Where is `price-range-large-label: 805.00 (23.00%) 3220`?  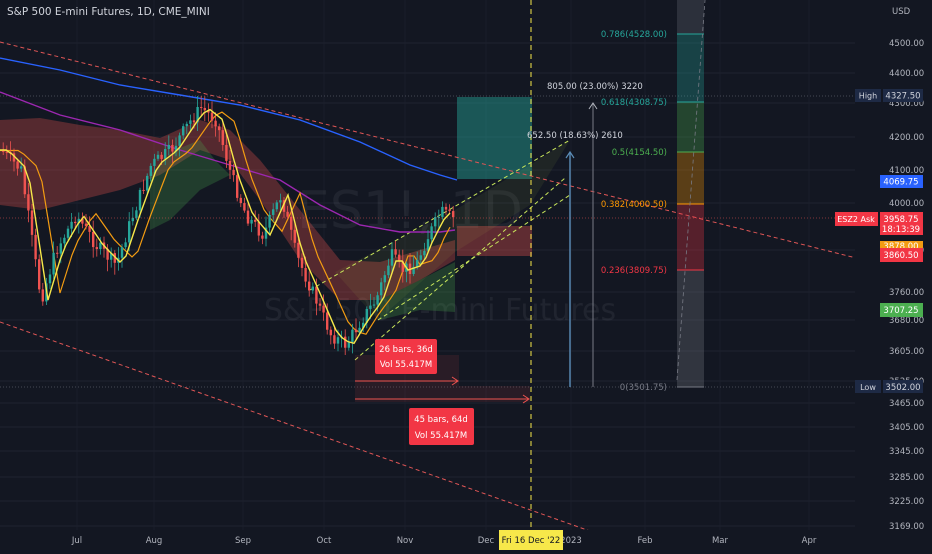 price-range-large-label: 805.00 (23.00%) 3220 is located at coordinates (595, 87).